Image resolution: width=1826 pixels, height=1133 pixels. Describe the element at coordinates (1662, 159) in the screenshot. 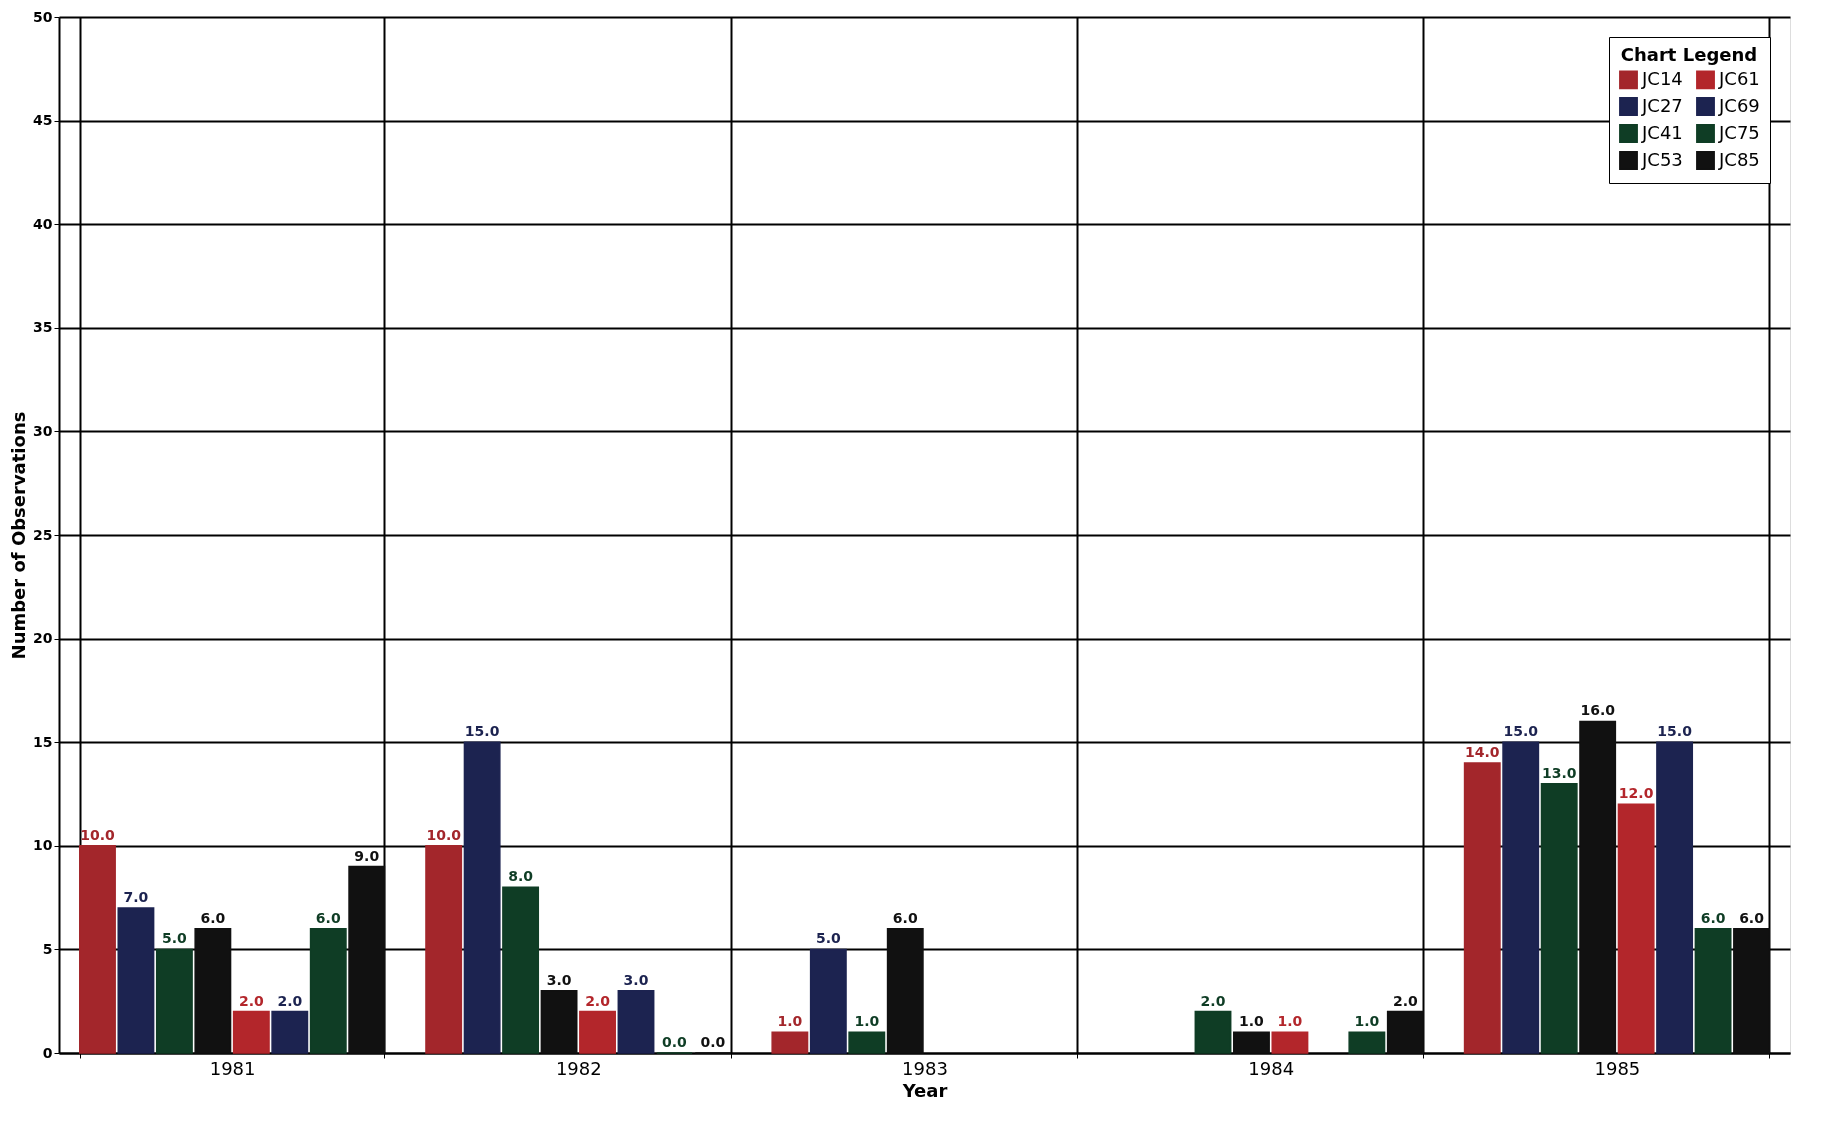

I see `legend-label: JC53` at that location.